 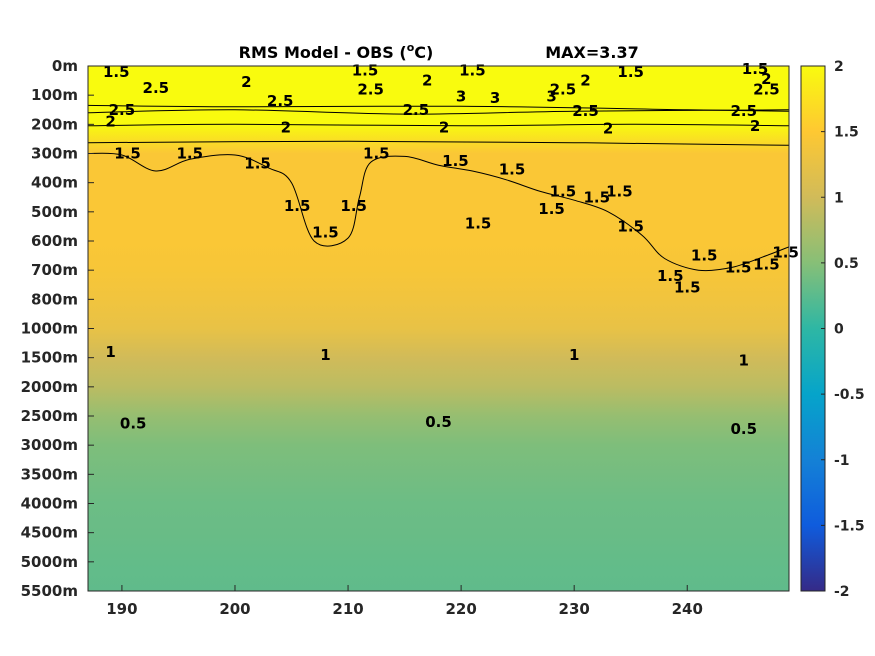 What do you see at coordinates (849, 526) in the screenshot?
I see `colorbar-tick-label: -1.5` at bounding box center [849, 526].